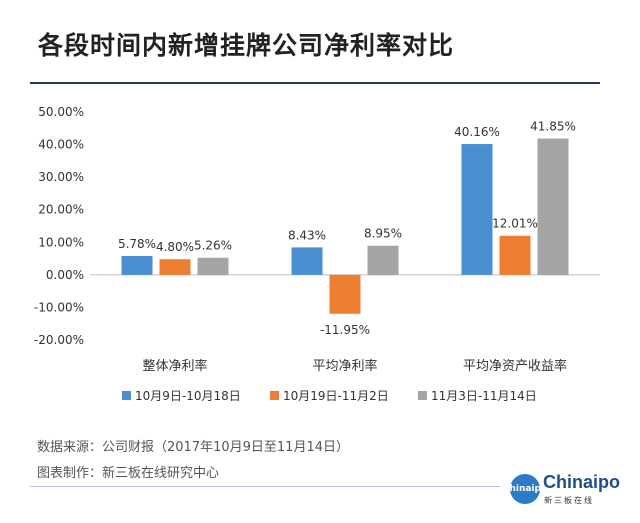 This screenshot has height=523, width=640. Describe the element at coordinates (484, 396) in the screenshot. I see `legend-label: 11月3日-11月14日` at that location.